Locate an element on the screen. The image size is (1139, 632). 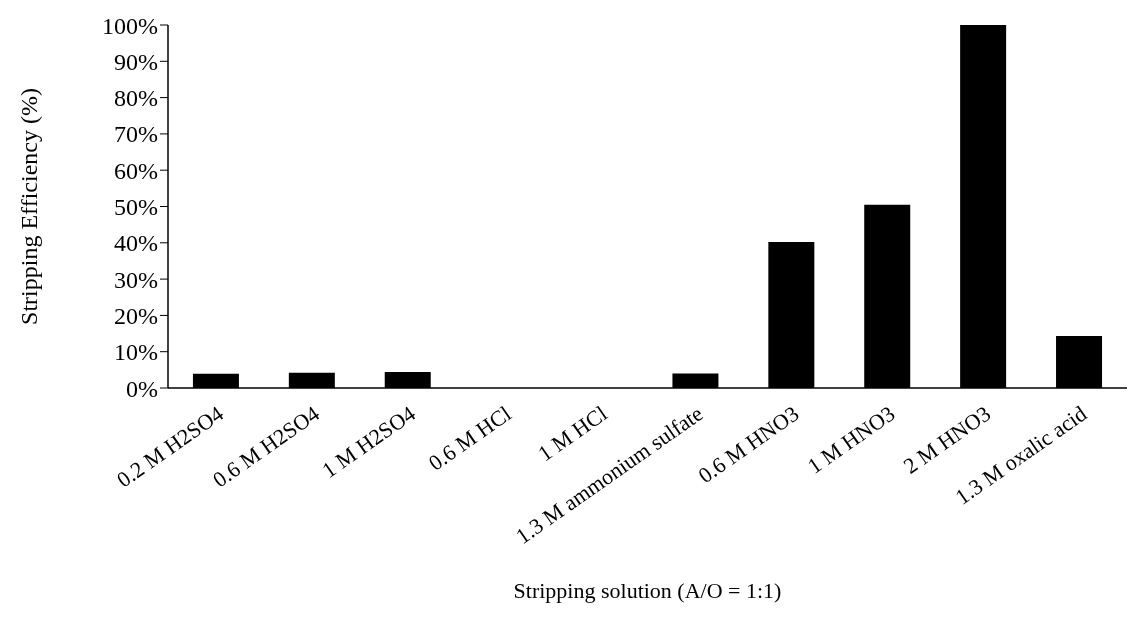
y-axis-title: Stripping Efficiency (%) is located at coordinates (28, 206).